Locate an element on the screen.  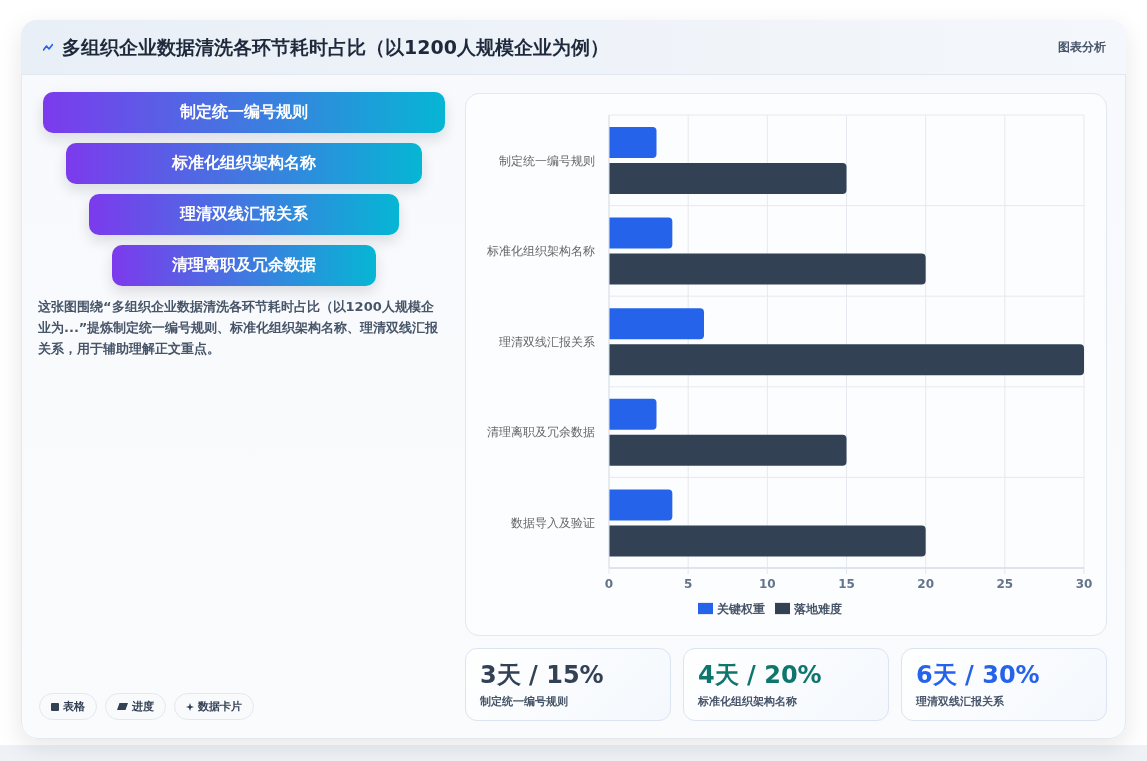
y-tick-label: 清理离职及冗余数据 is located at coordinates (541, 432).